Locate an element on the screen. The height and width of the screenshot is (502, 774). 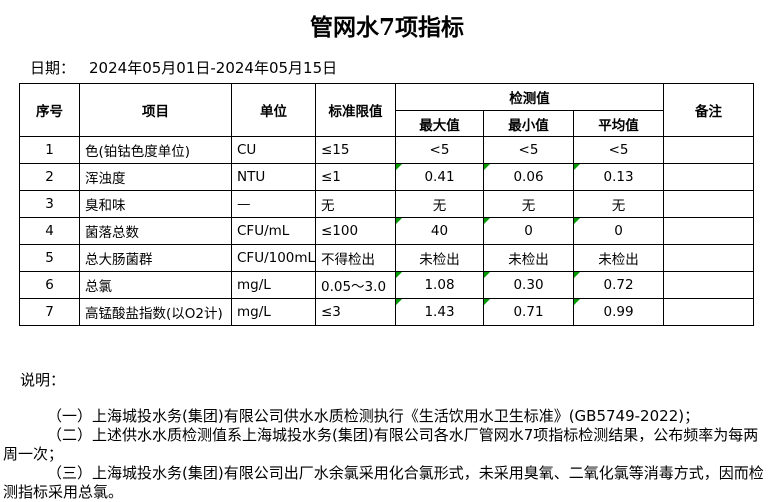
table-header-row-1: 序号 项目 单位 标准限值 检测值 备注 is located at coordinates (387, 110).